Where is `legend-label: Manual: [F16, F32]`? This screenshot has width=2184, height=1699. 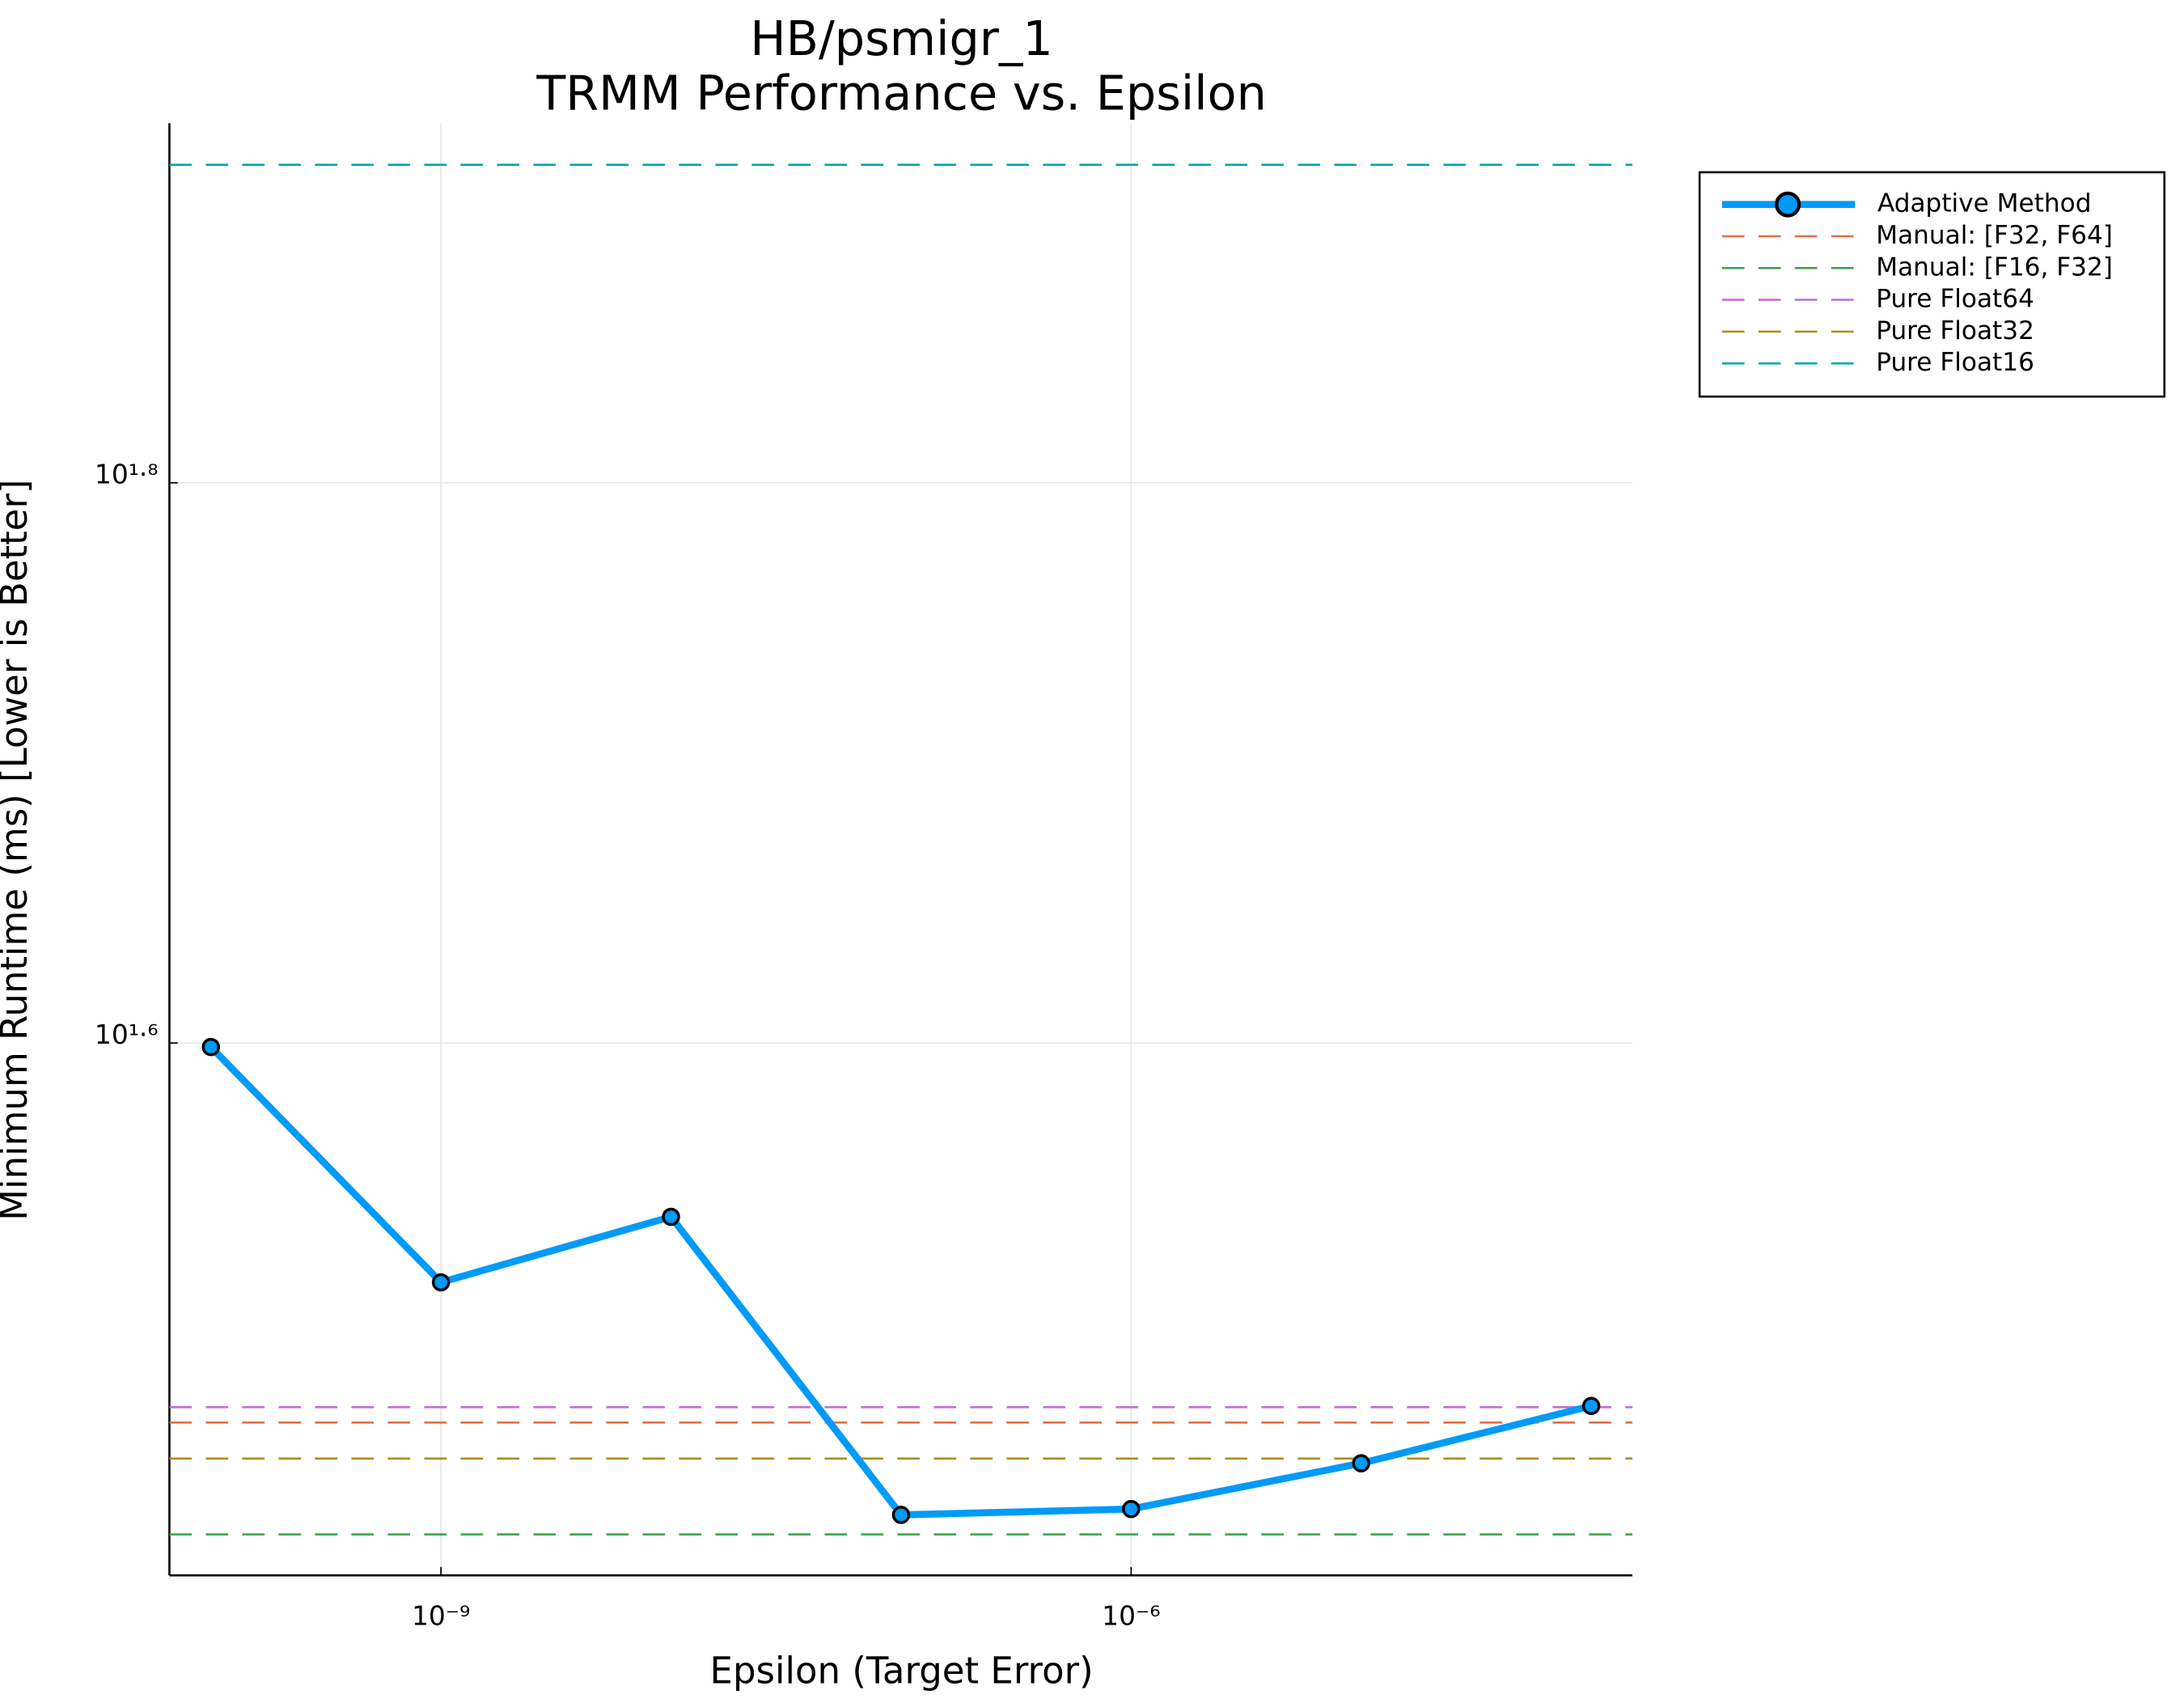 legend-label: Manual: [F16, F32] is located at coordinates (1995, 267).